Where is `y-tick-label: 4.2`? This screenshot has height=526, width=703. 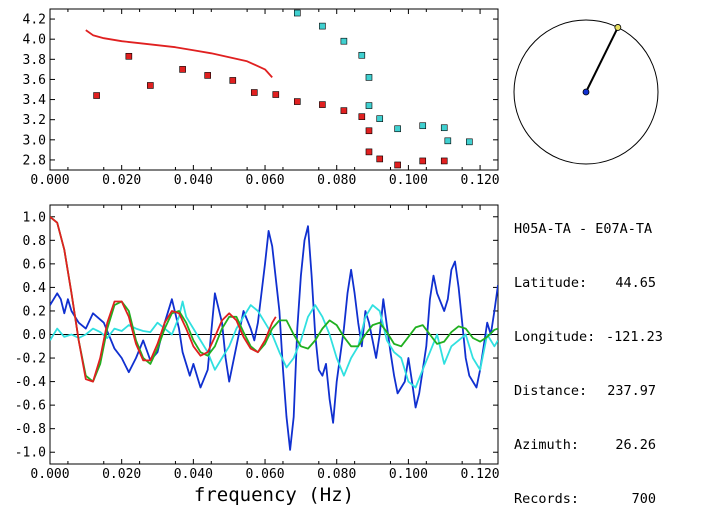 y-tick-label: 4.2 is located at coordinates (34, 20).